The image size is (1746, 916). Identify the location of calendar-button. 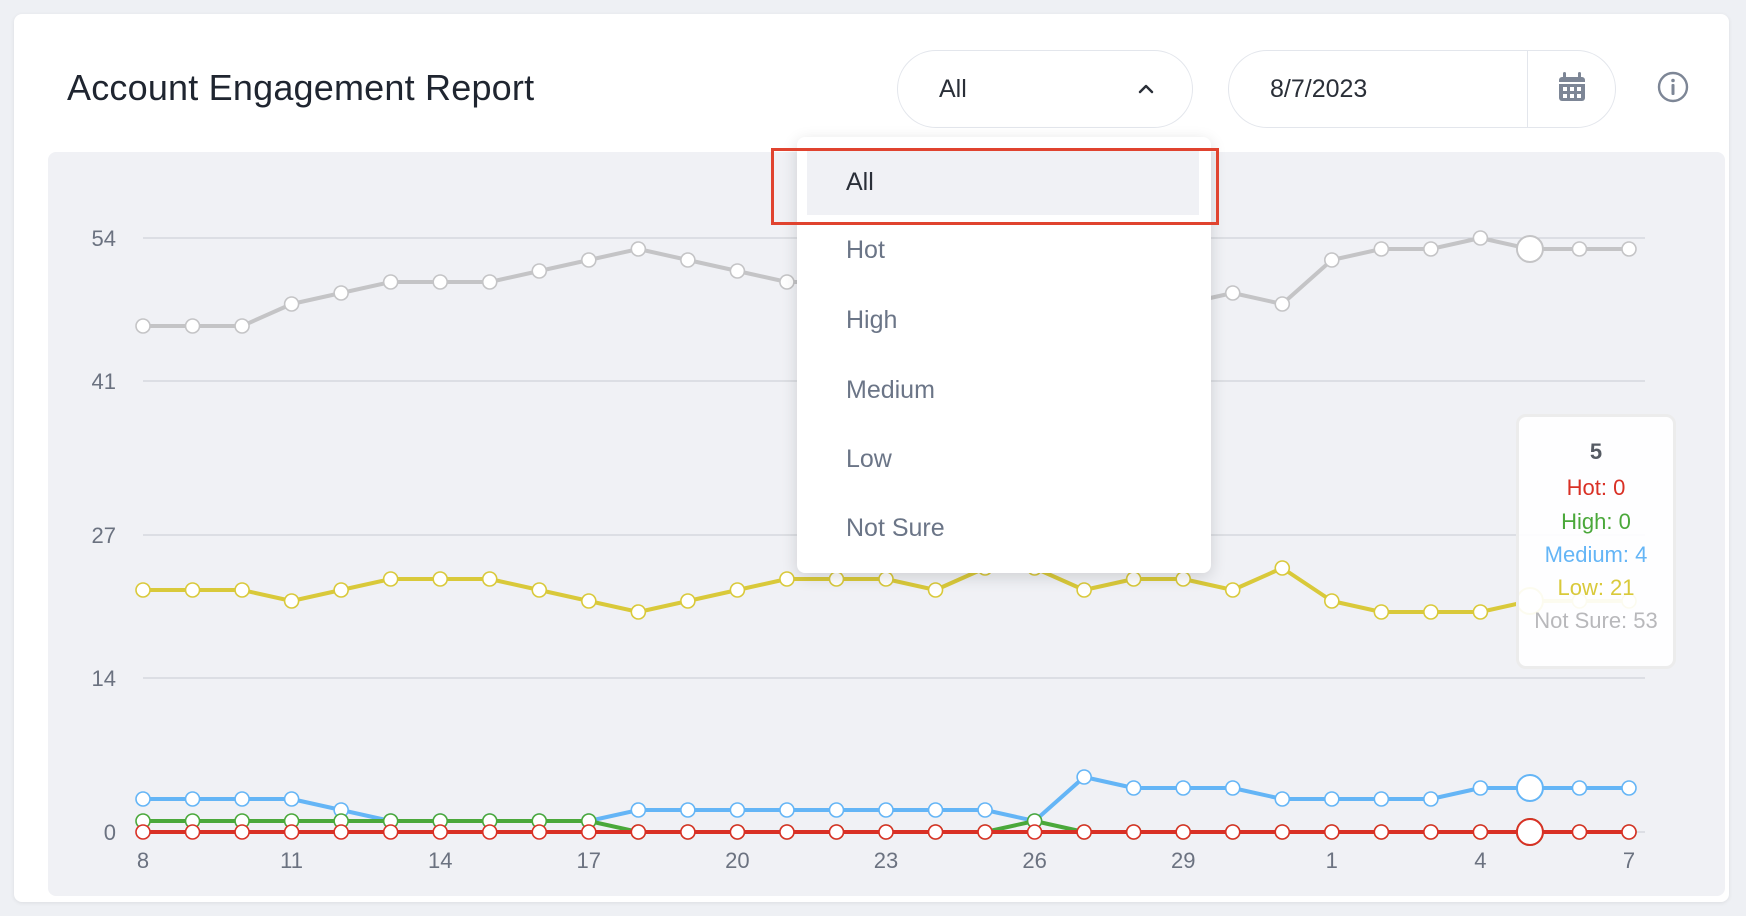
(1572, 89).